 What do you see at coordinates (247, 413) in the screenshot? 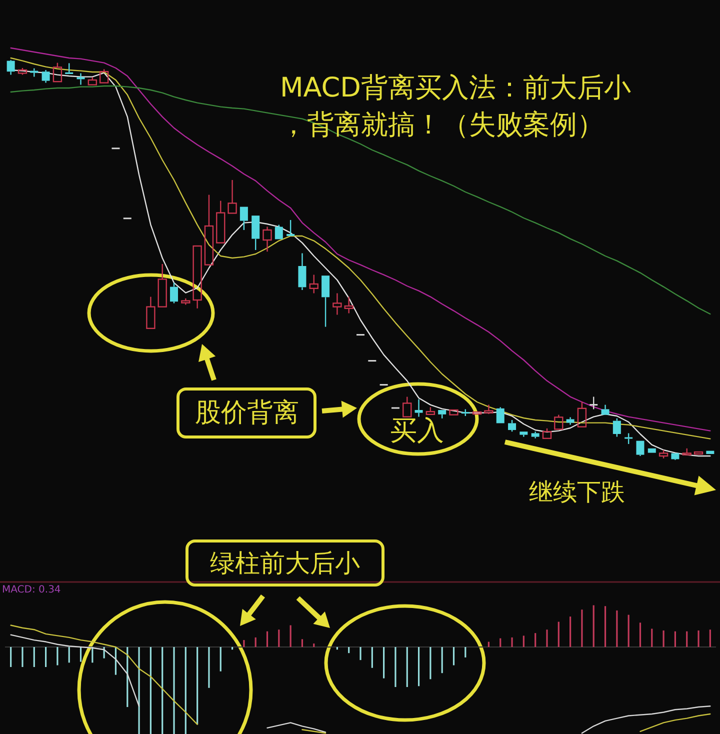
I see `annotation: 股价背离` at bounding box center [247, 413].